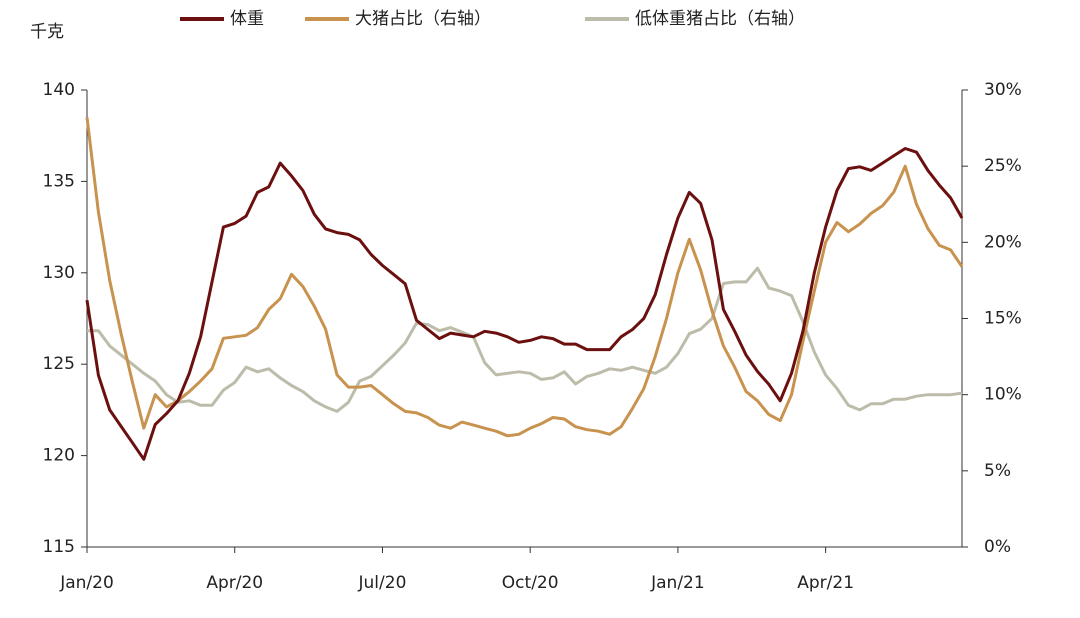 This screenshot has height=618, width=1080. Describe the element at coordinates (59, 456) in the screenshot. I see `y-tick-label: 120` at that location.